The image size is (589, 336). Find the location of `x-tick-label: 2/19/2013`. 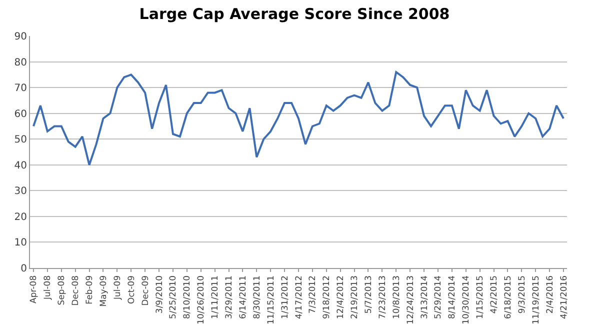

x-tick-label: 2/19/2013 is located at coordinates (355, 297).